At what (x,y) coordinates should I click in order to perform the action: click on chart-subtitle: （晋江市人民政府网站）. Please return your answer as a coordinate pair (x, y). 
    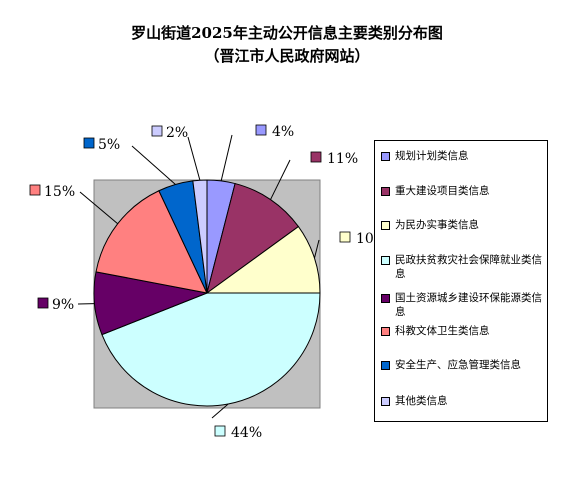
    Looking at the image, I should click on (287, 56).